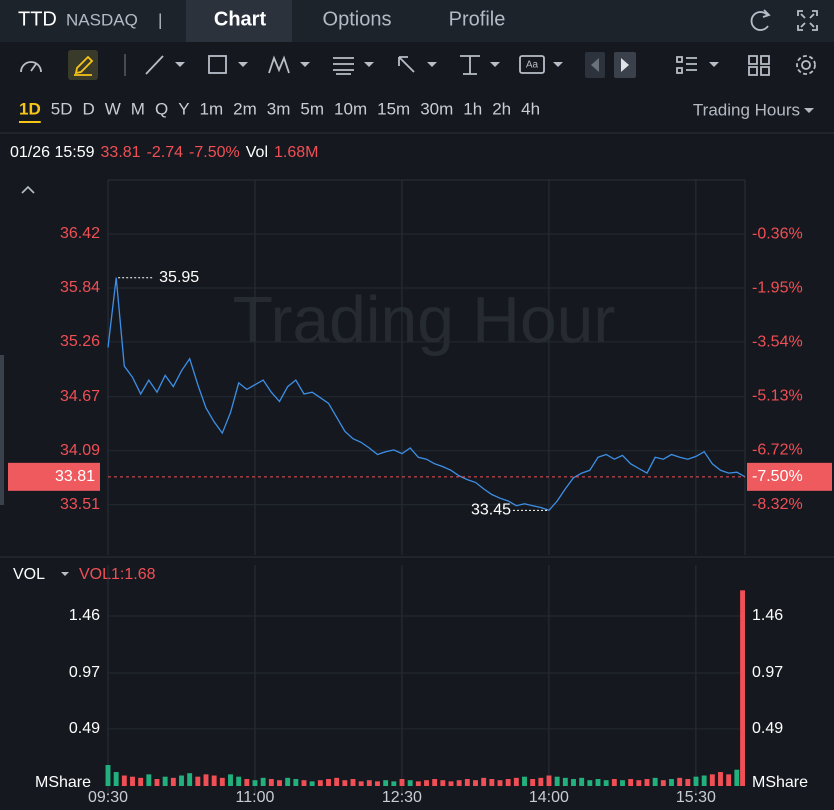  I want to click on y-tick-label: 34.67, so click(80, 396).